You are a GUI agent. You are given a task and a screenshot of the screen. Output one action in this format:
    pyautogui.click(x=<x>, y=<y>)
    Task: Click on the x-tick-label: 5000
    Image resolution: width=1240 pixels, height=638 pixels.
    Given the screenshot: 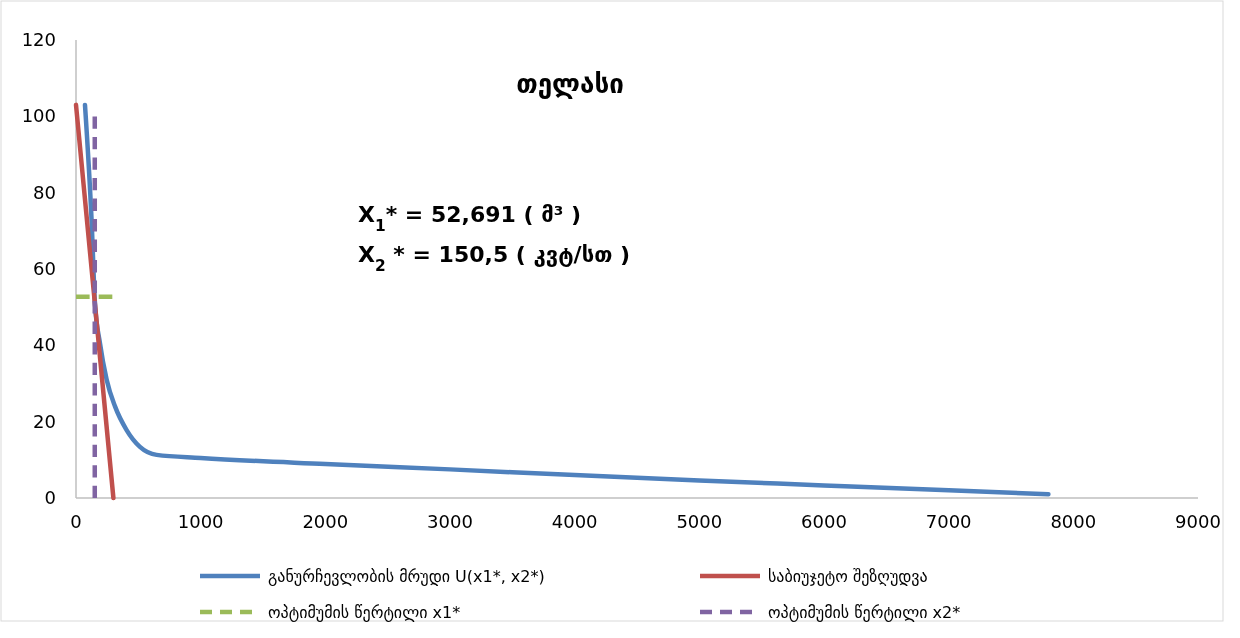 What is the action you would take?
    pyautogui.click(x=699, y=521)
    